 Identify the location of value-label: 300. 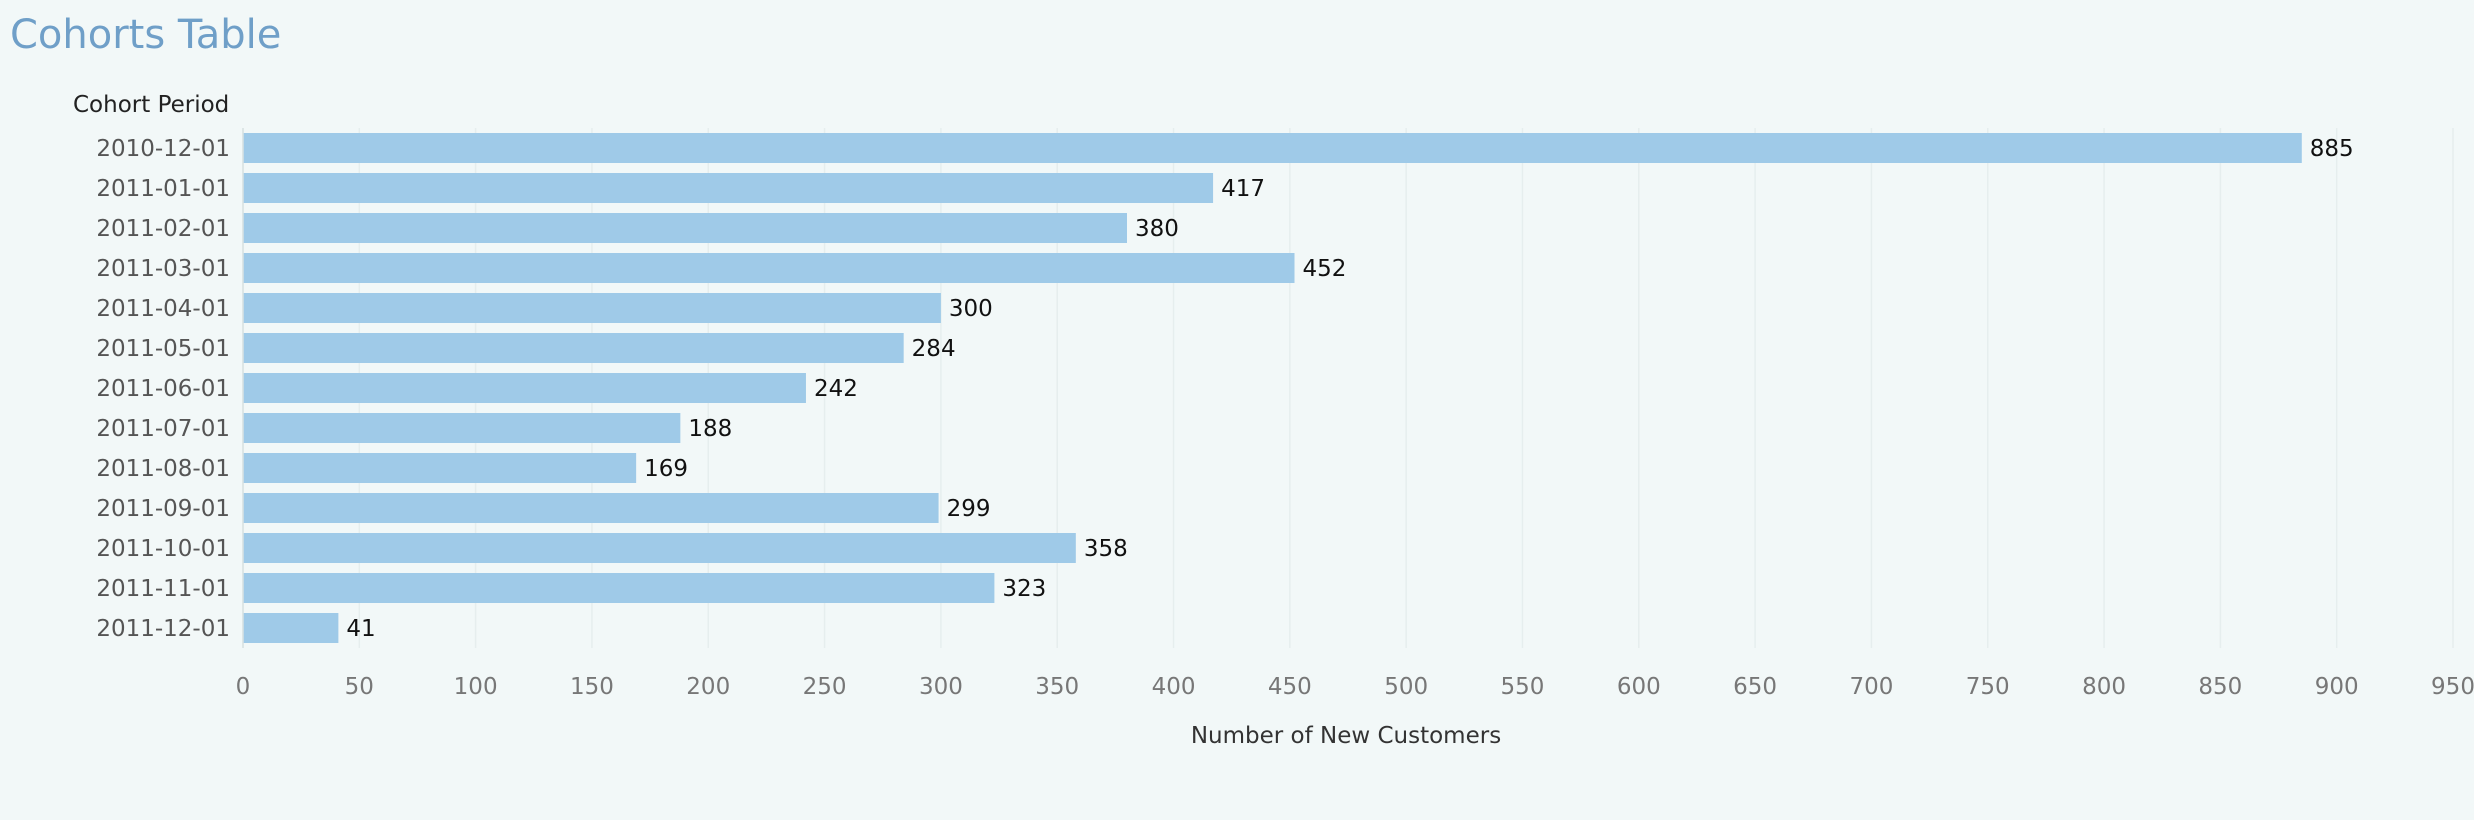
(971, 309).